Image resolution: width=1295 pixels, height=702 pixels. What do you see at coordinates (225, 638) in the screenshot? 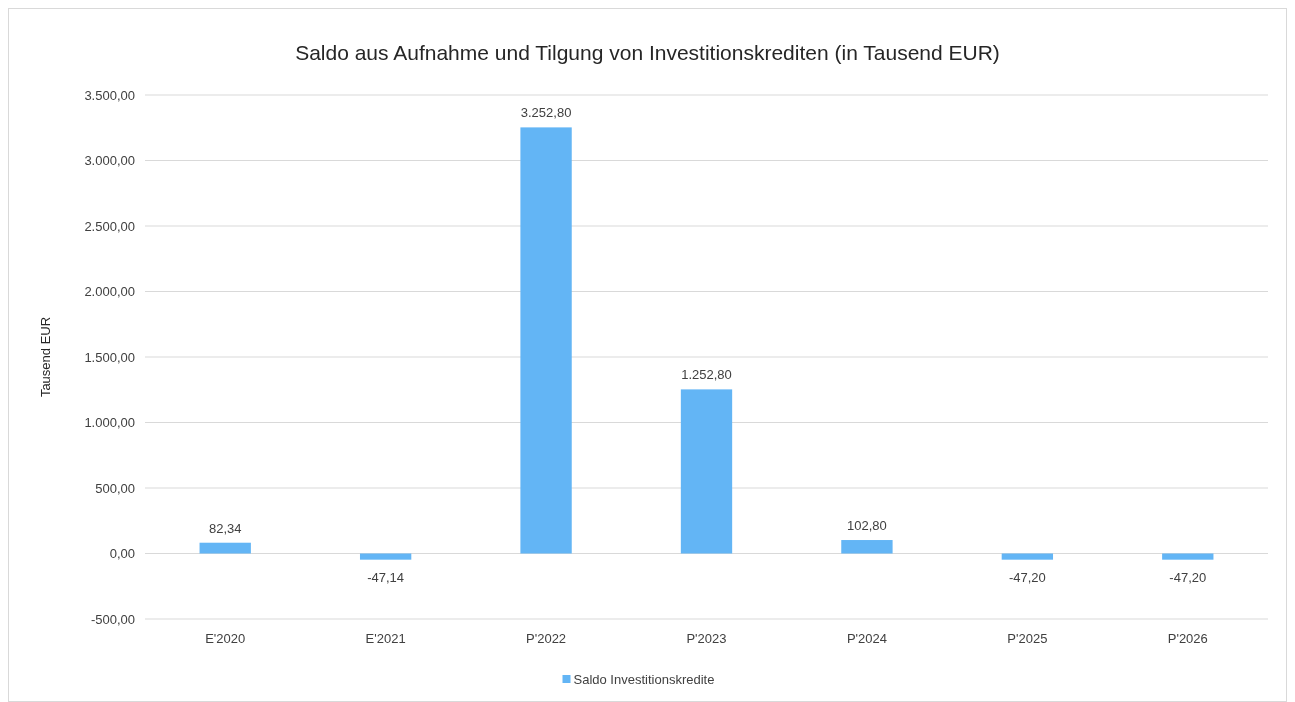
I see `x-tick-label: E'2020` at bounding box center [225, 638].